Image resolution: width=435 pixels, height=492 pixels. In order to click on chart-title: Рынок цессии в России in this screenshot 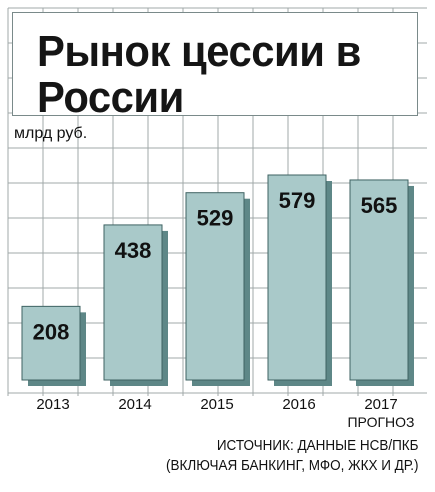, I will do `click(199, 74)`.